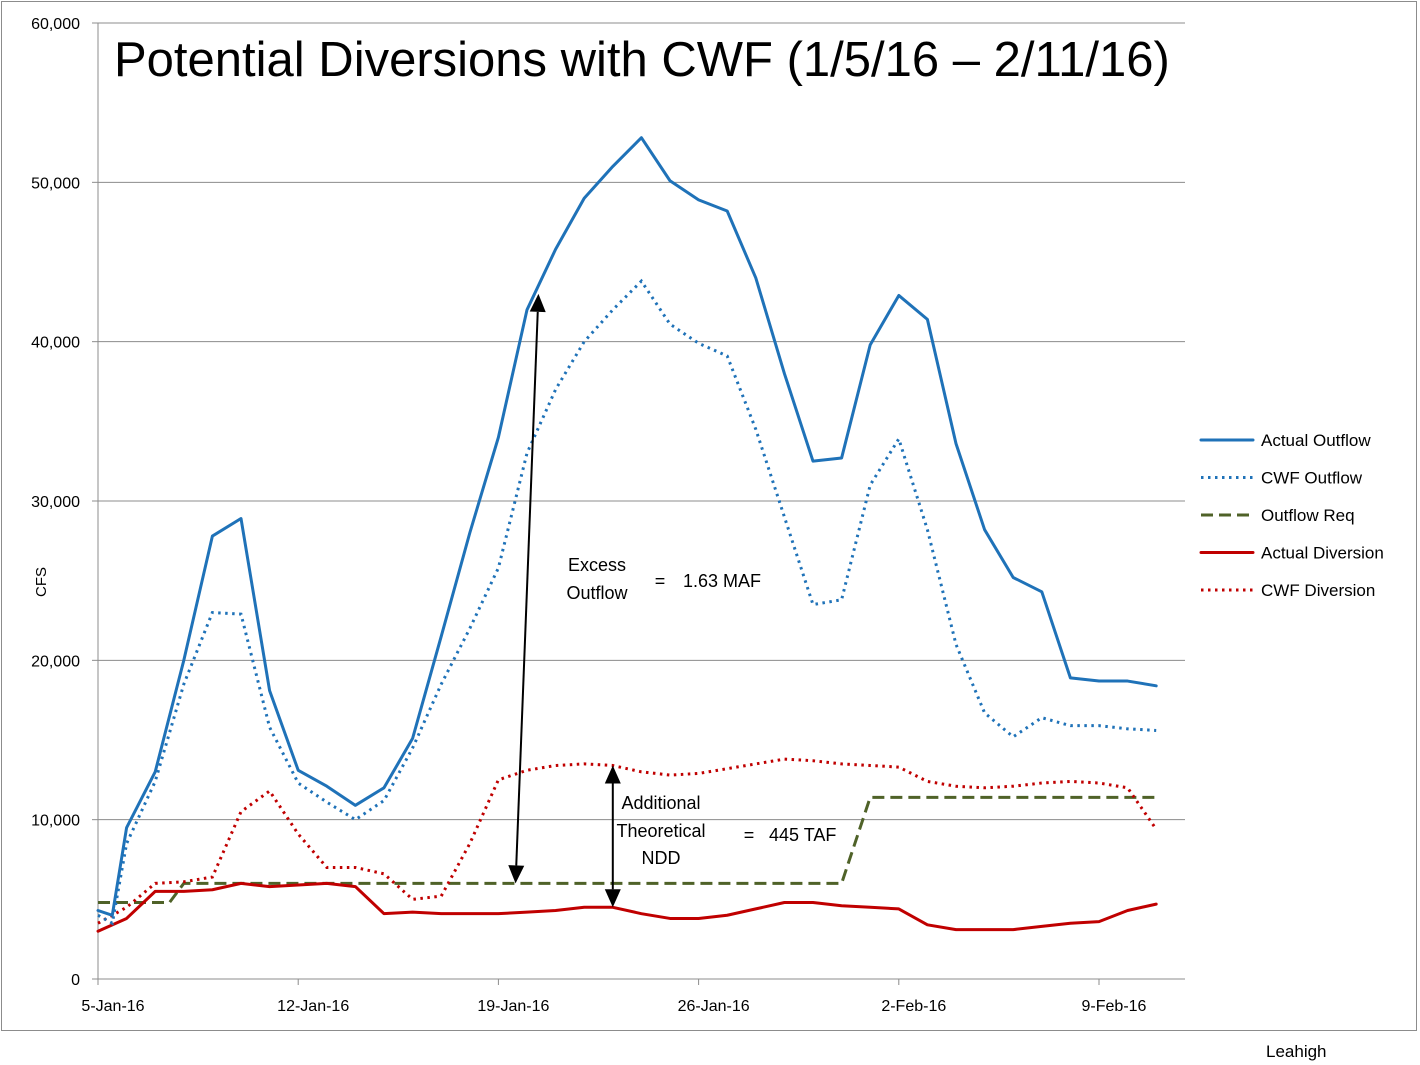  I want to click on excess-arrow-shaft, so click(527, 588).